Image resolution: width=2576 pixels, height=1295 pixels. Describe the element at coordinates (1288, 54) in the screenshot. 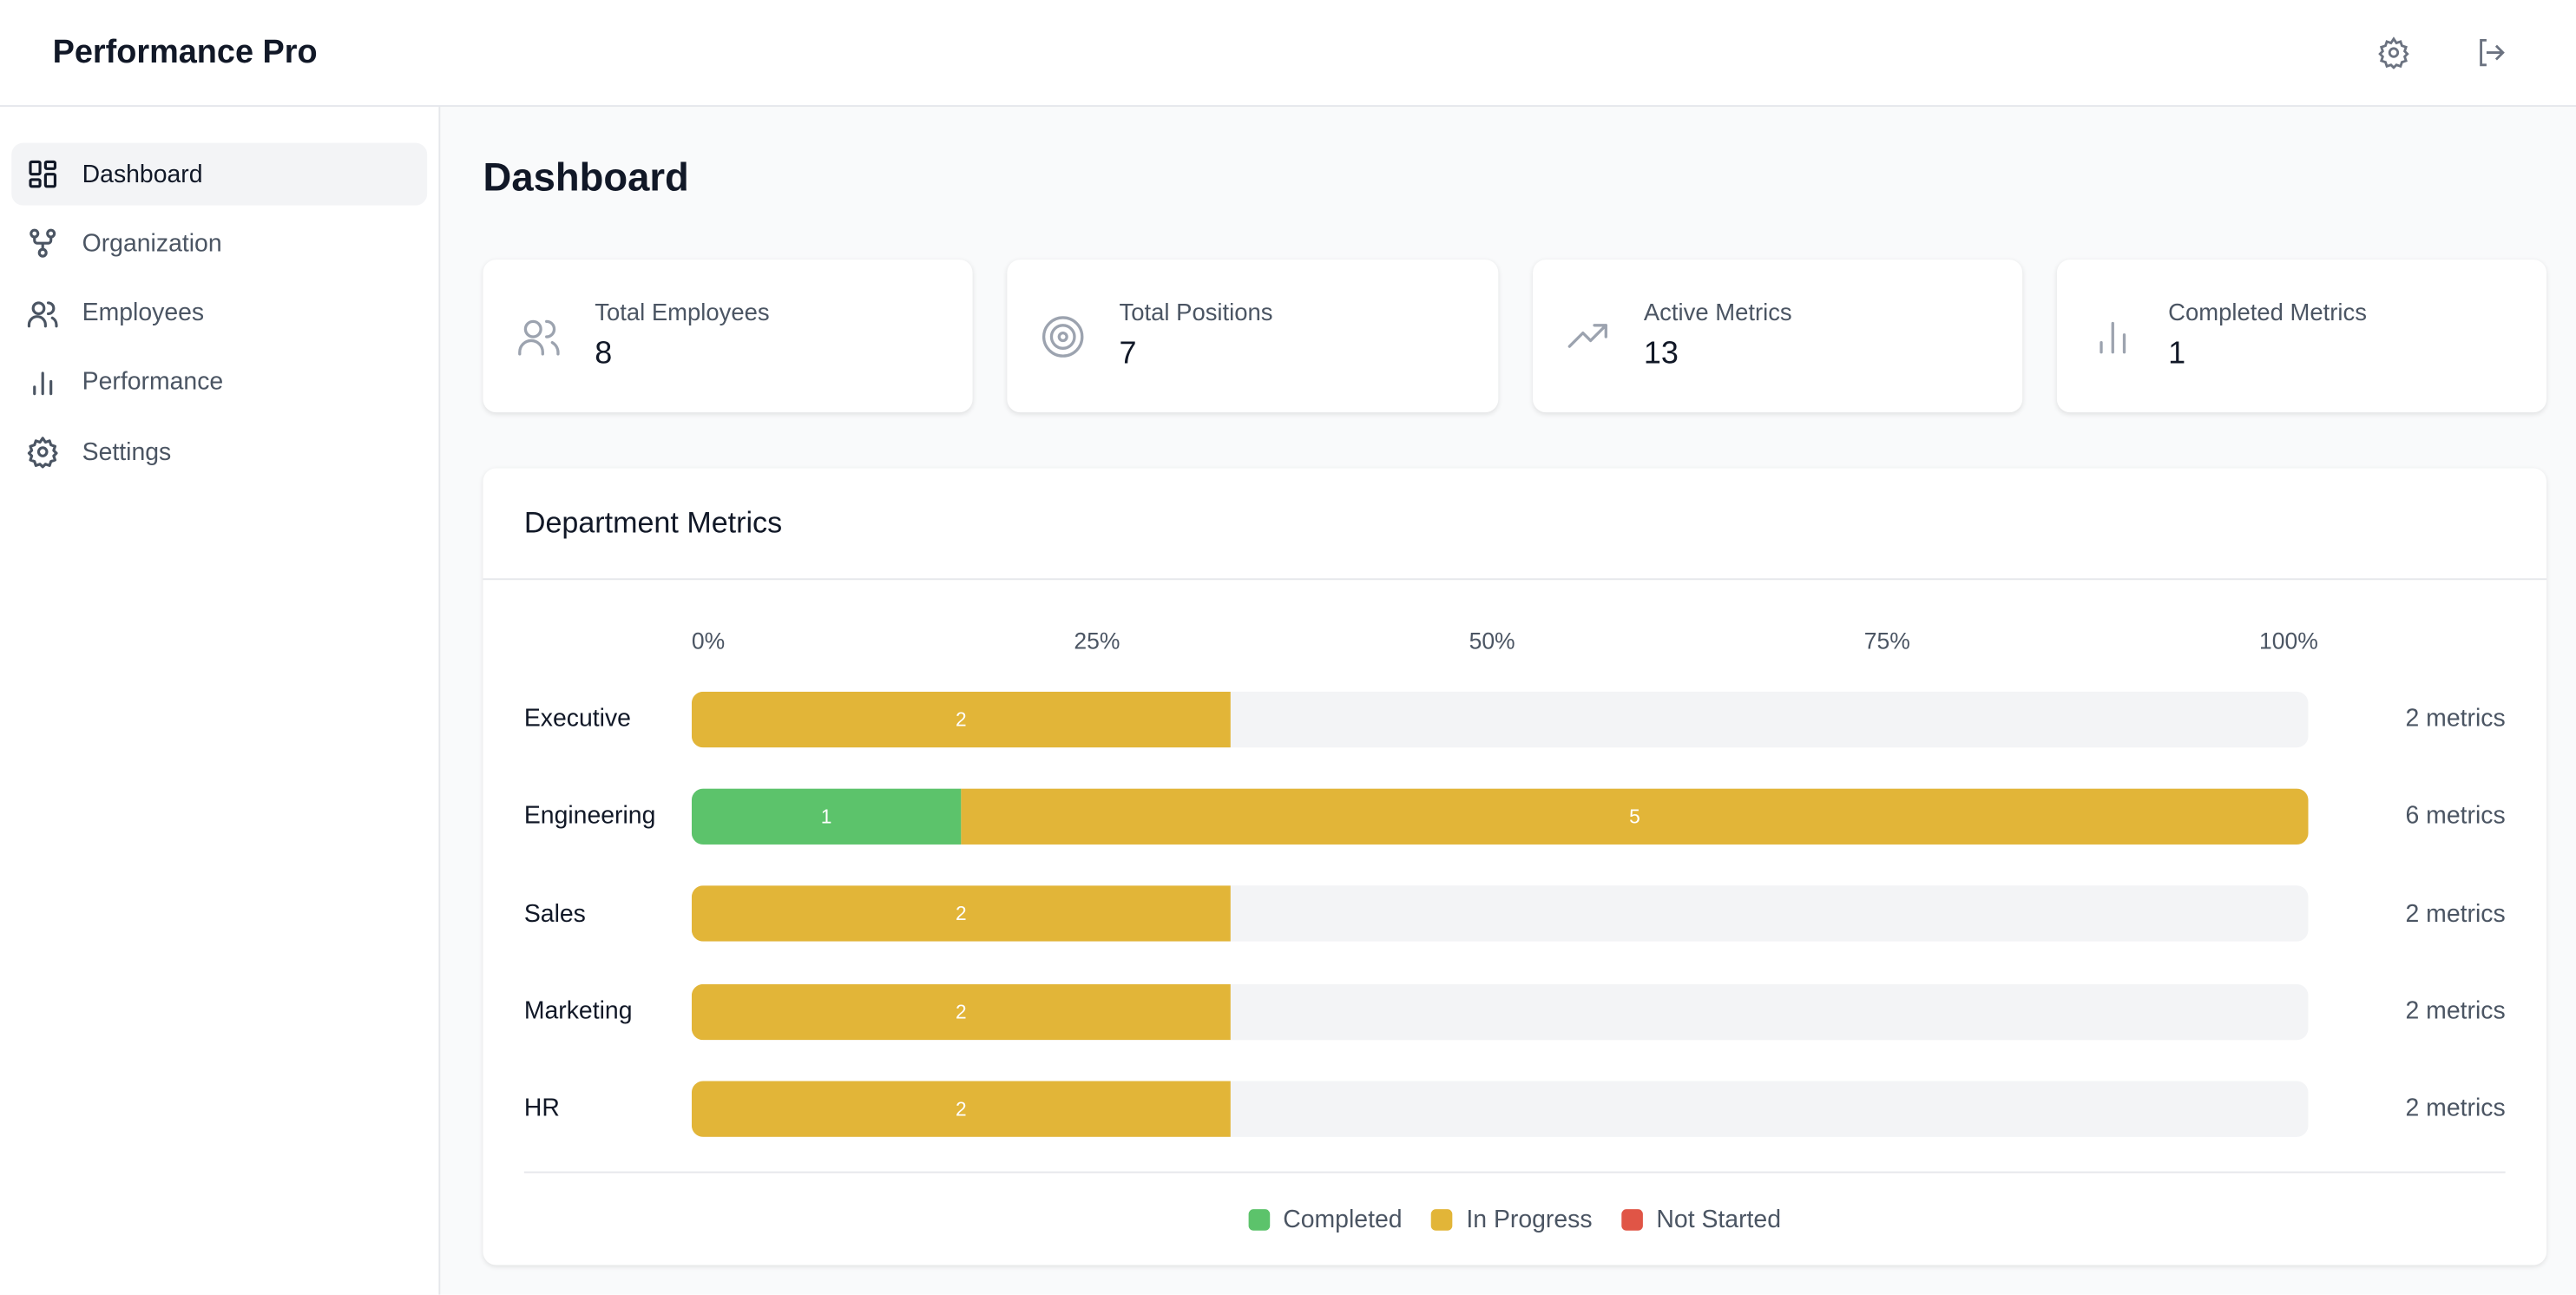

I see `top-bar: Performance Pro` at that location.